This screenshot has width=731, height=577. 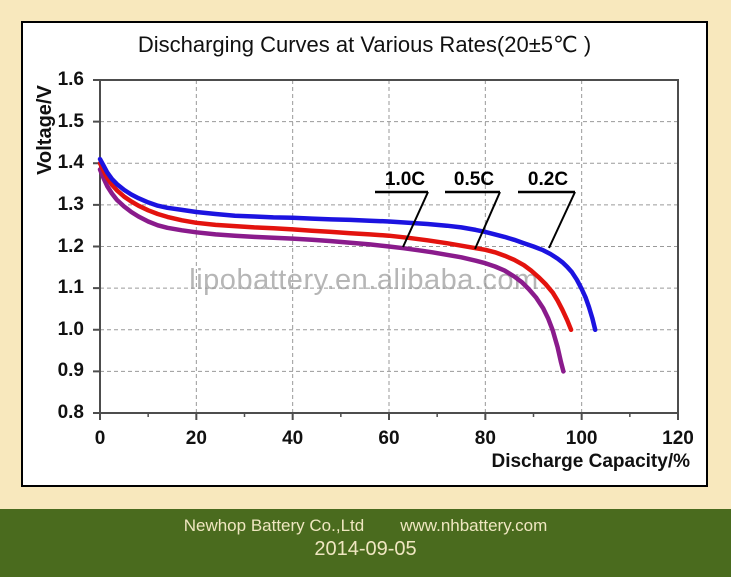 I want to click on y-tick-label-0.9: 0.9, so click(x=70, y=371).